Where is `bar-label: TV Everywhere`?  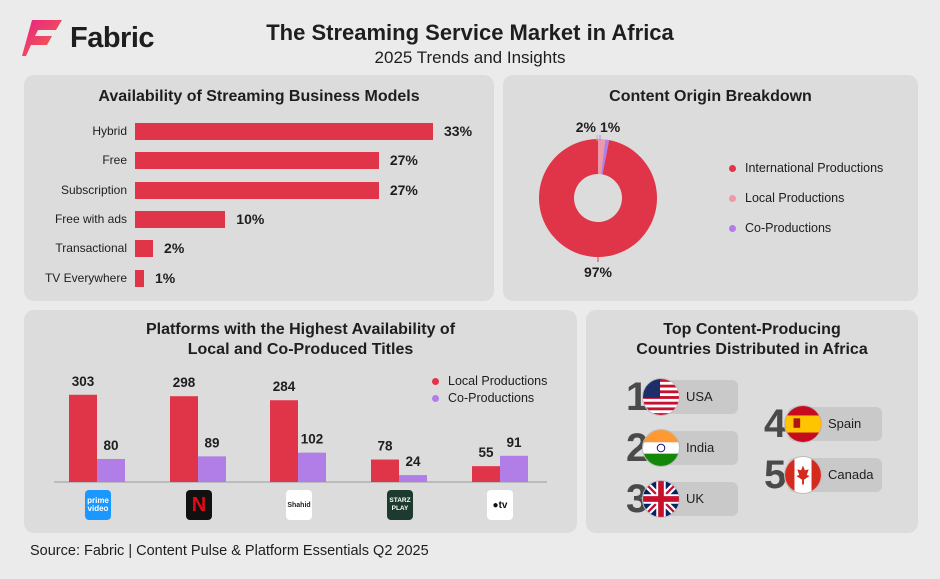
bar-label: TV Everywhere is located at coordinates (85, 277).